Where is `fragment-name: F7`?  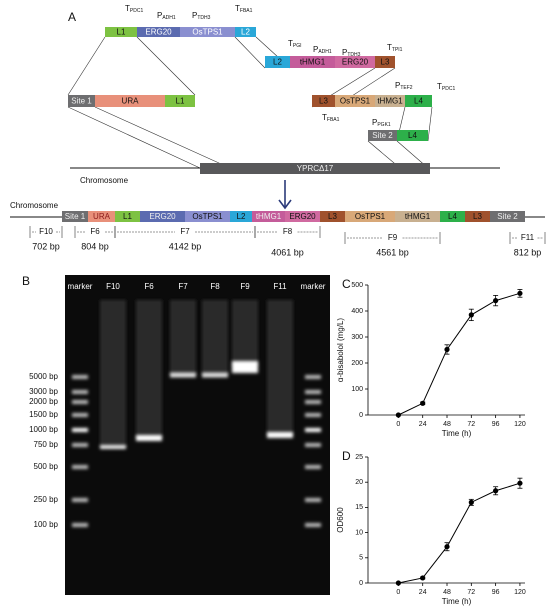 fragment-name: F7 is located at coordinates (185, 231).